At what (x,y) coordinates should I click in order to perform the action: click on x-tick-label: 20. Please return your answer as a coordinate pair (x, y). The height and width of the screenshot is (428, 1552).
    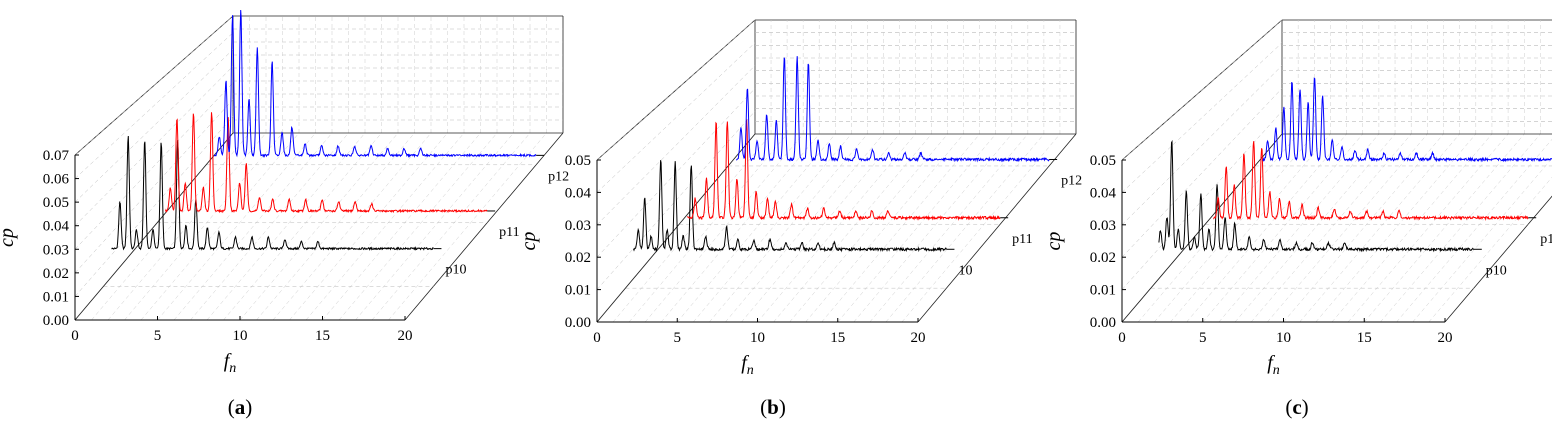
    Looking at the image, I should click on (918, 338).